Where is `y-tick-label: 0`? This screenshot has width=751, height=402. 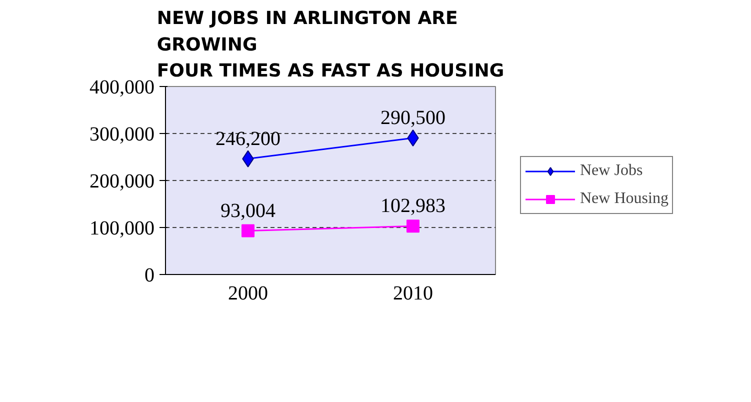 y-tick-label: 0 is located at coordinates (149, 275).